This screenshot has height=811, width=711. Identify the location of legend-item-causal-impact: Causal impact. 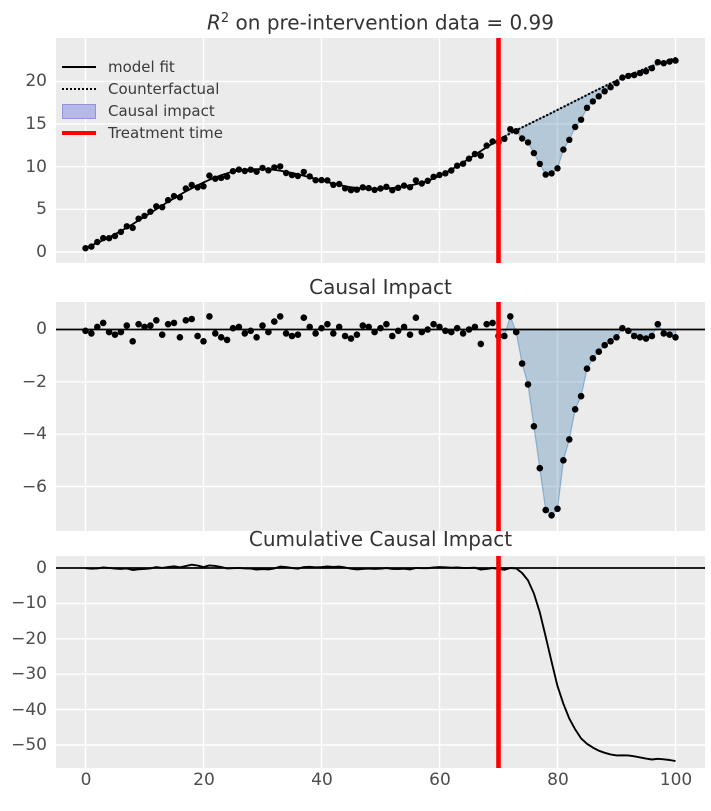
(142, 111).